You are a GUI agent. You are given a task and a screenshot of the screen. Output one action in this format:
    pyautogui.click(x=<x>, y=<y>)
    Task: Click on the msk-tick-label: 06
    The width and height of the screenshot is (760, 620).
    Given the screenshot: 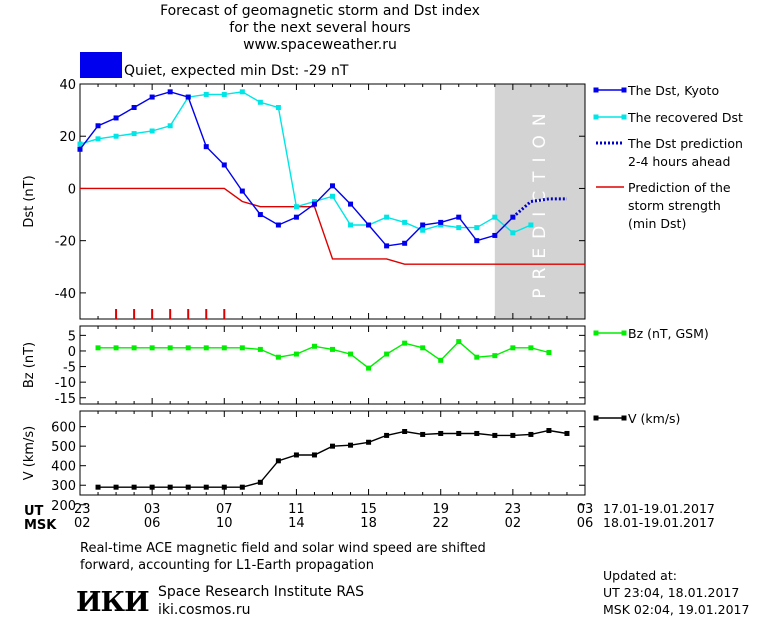 What is the action you would take?
    pyautogui.click(x=585, y=523)
    